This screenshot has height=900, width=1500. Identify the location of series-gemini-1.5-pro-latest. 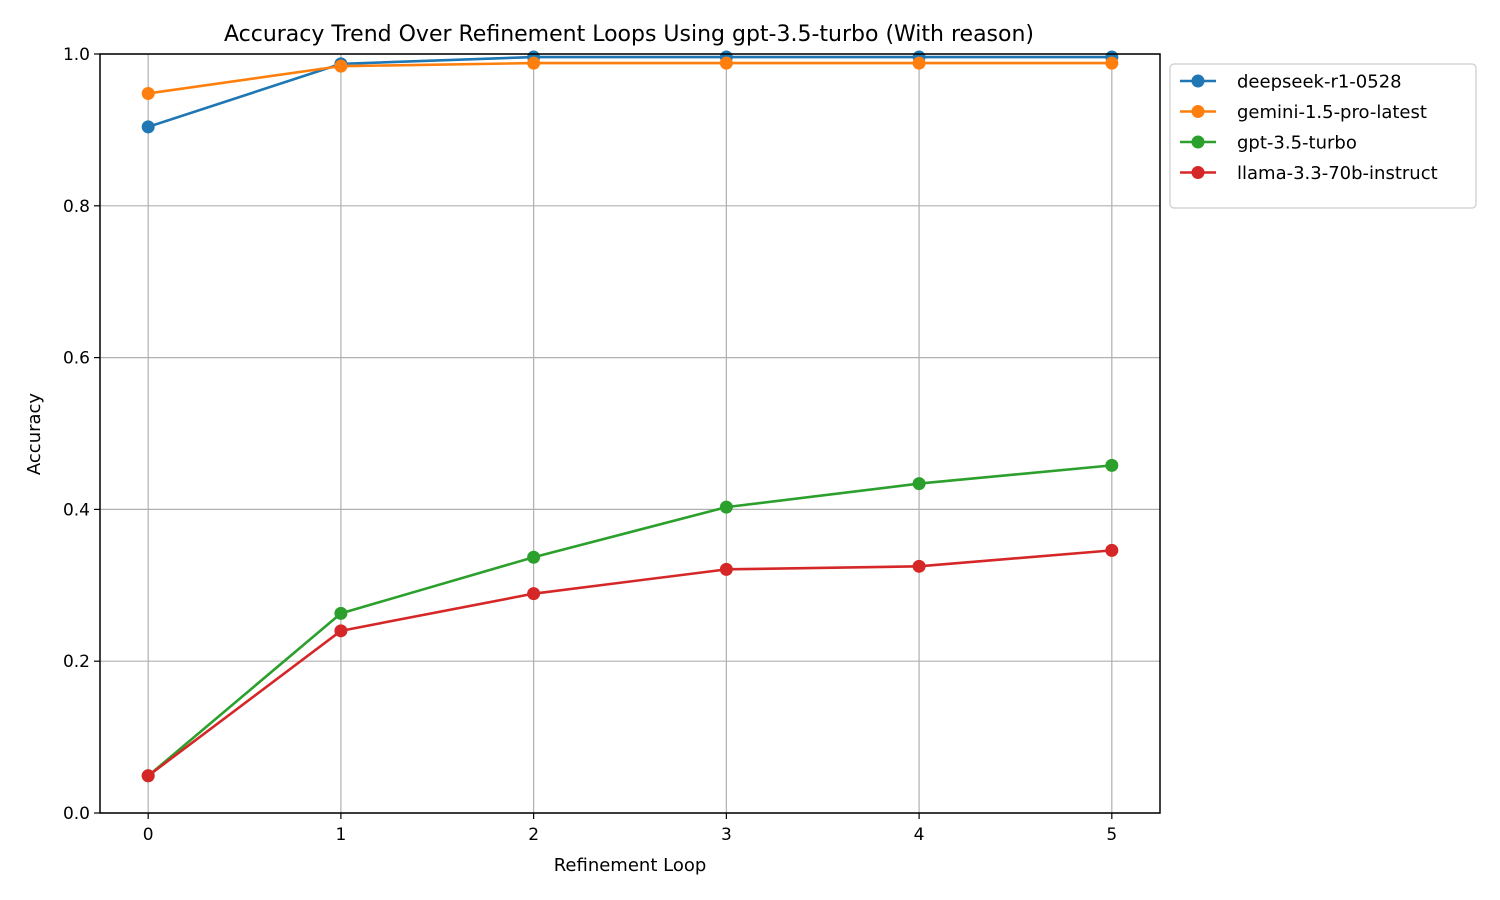
(630, 78).